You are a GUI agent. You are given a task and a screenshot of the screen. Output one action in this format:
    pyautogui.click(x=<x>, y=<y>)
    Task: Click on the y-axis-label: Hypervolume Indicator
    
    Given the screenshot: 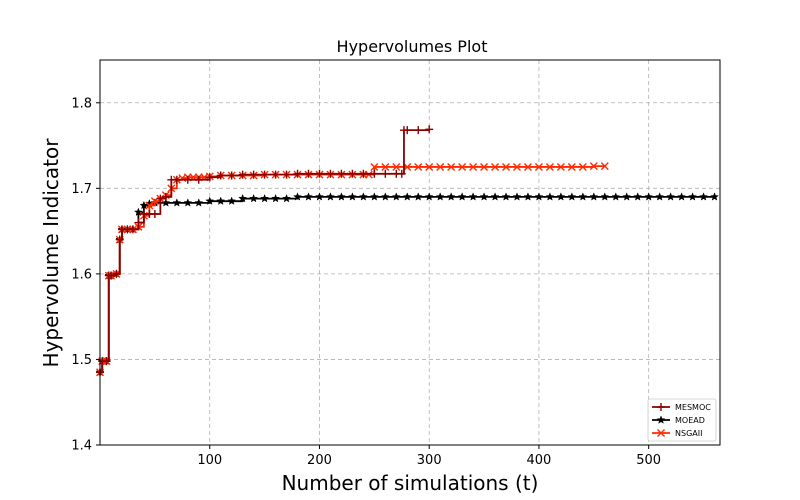 What is the action you would take?
    pyautogui.click(x=51, y=253)
    